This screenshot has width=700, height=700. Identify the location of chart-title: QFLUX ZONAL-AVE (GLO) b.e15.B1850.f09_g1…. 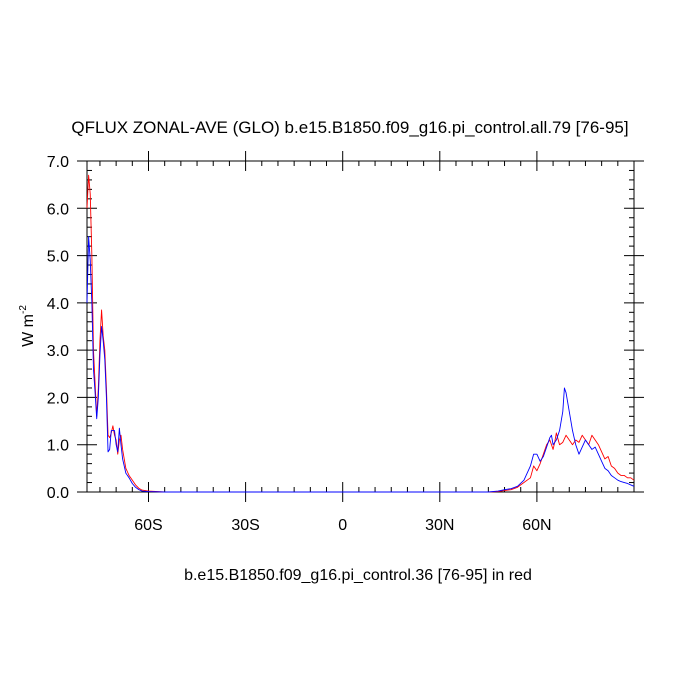
(349, 127).